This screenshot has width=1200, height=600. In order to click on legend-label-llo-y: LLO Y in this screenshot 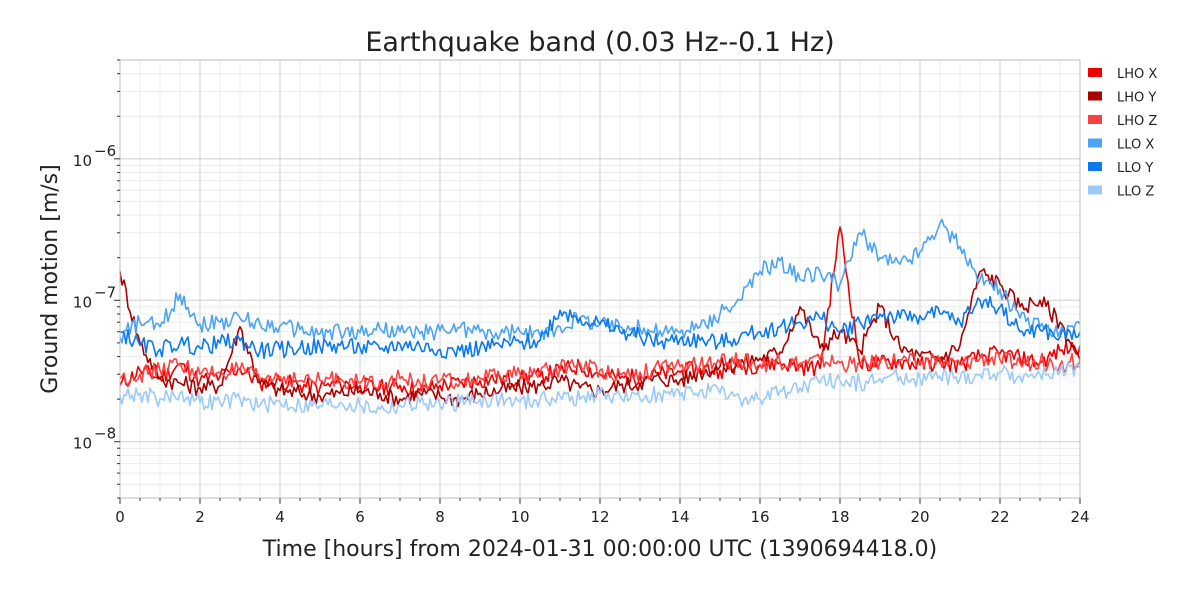, I will do `click(1135, 168)`.